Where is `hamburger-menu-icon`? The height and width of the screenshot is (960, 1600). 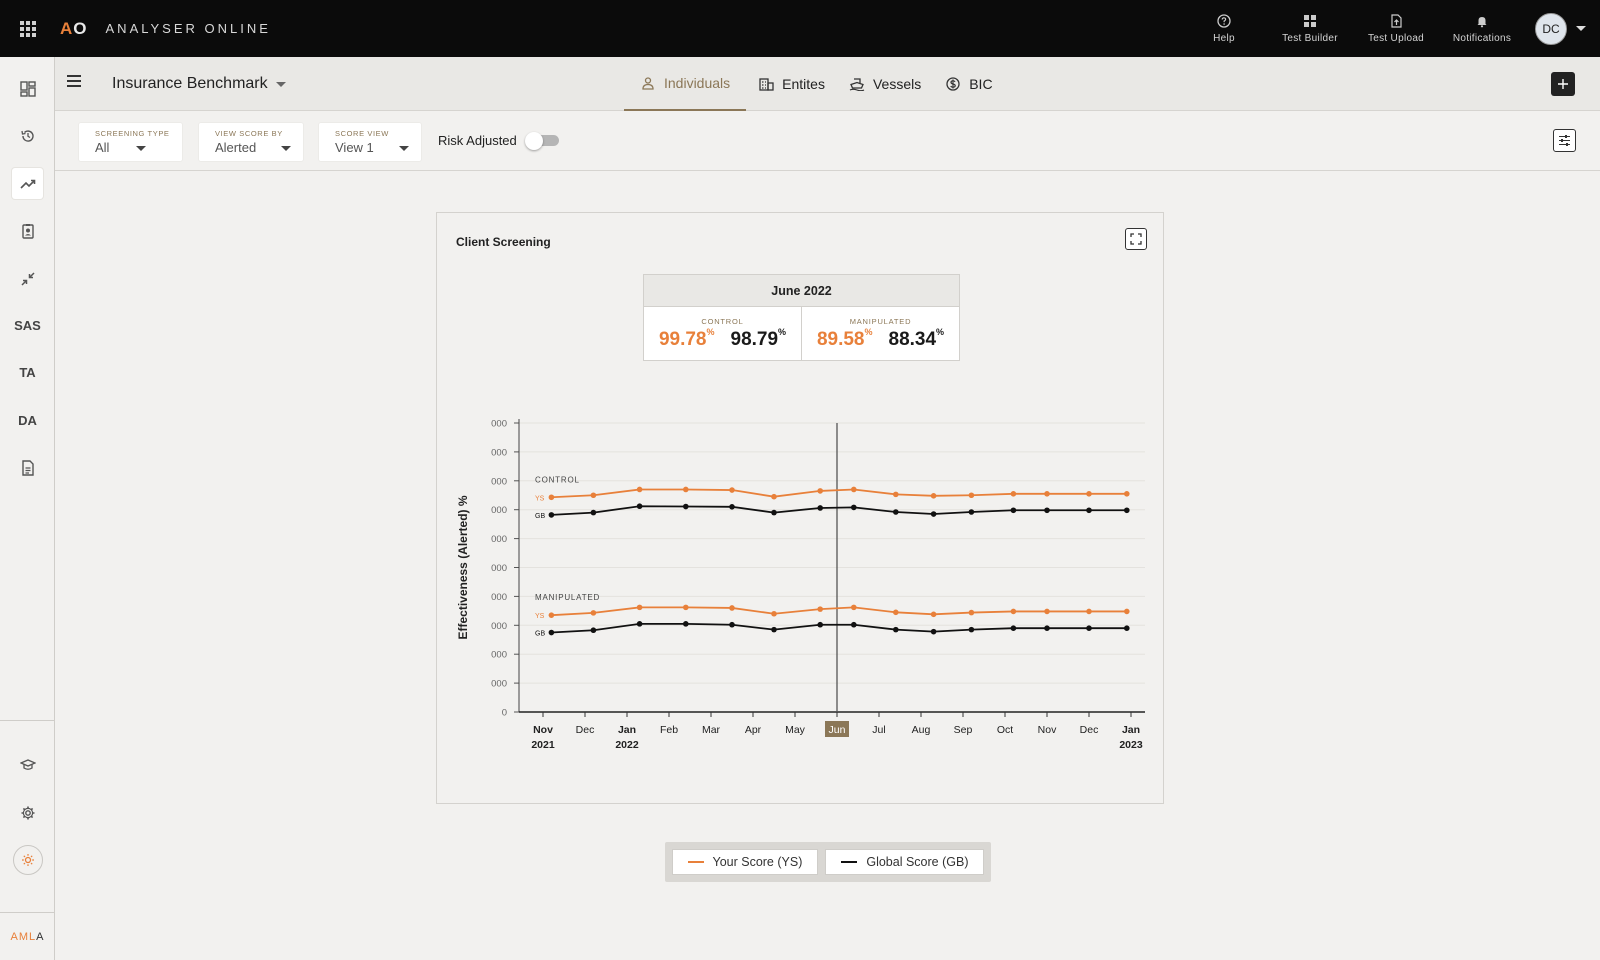 hamburger-menu-icon is located at coordinates (74, 81).